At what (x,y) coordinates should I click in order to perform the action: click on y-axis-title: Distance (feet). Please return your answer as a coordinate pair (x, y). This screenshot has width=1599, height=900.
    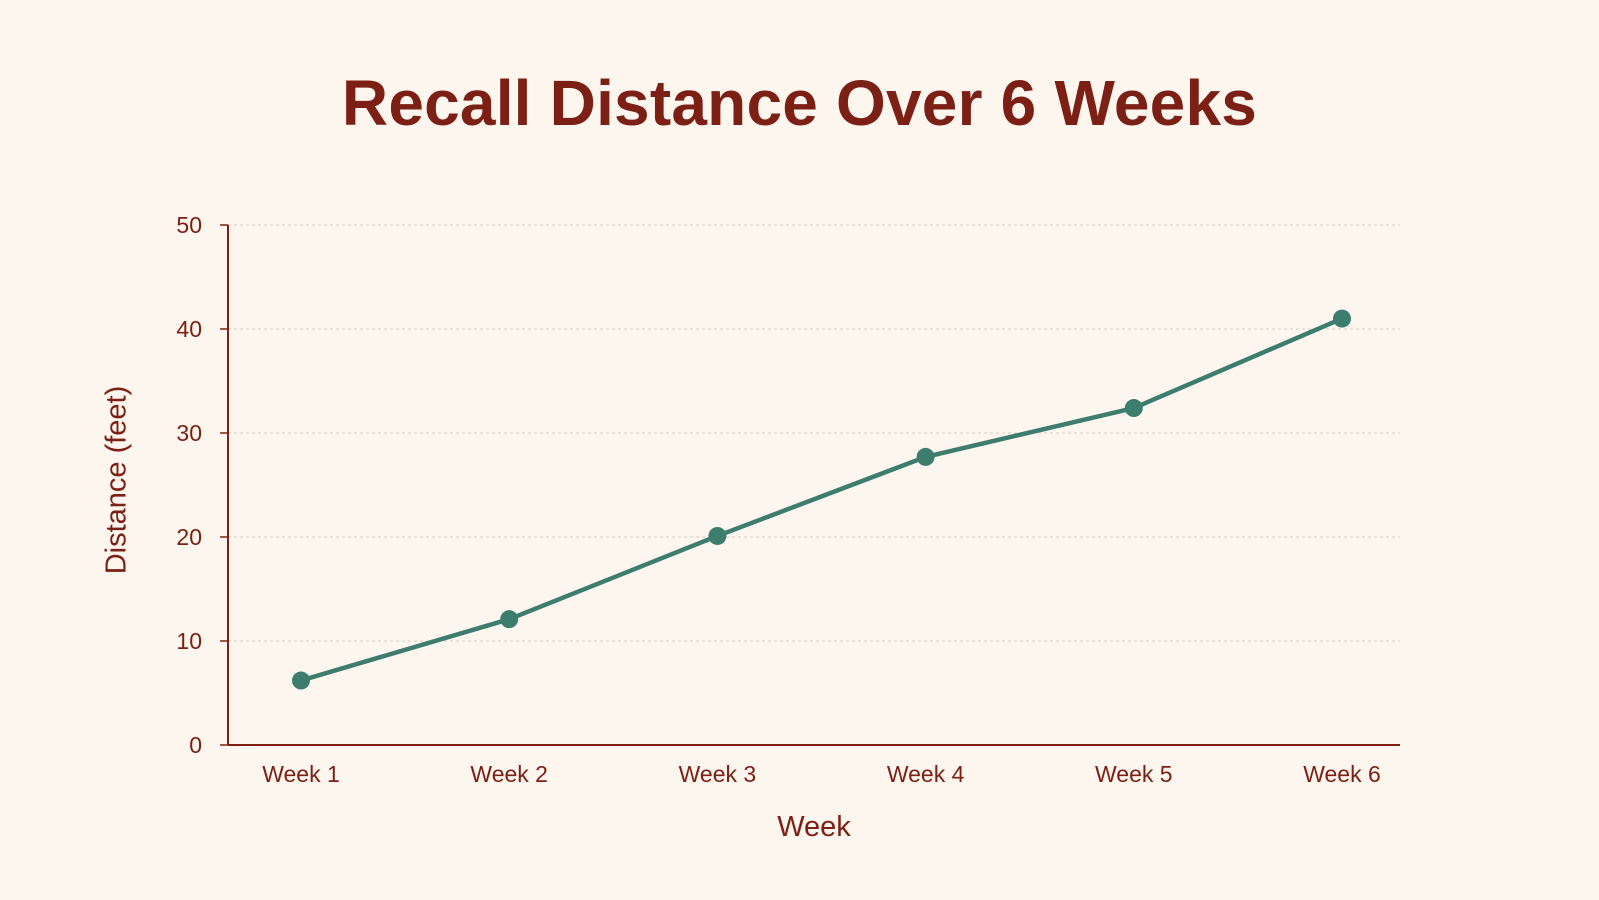
    Looking at the image, I should click on (117, 480).